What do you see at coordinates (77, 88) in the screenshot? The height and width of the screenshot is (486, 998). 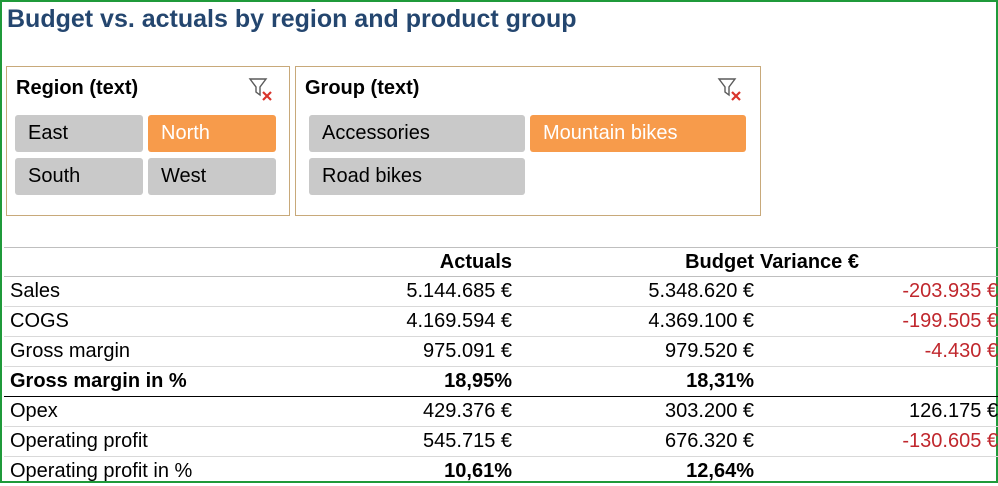 I see `region-slicer-title: Region (text)` at bounding box center [77, 88].